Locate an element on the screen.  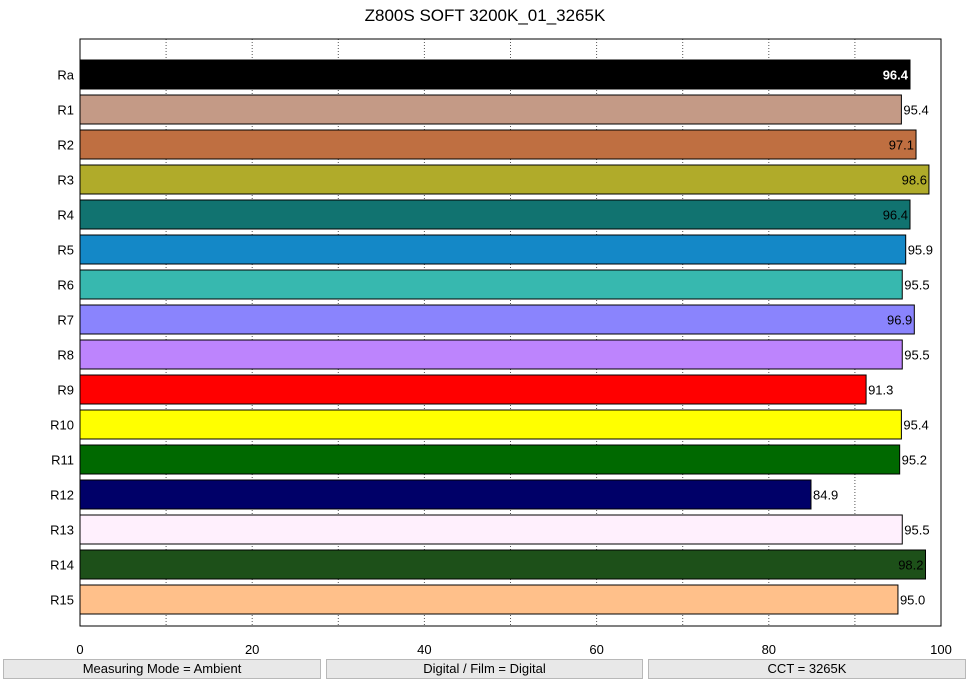
bar-r2 is located at coordinates (498, 144).